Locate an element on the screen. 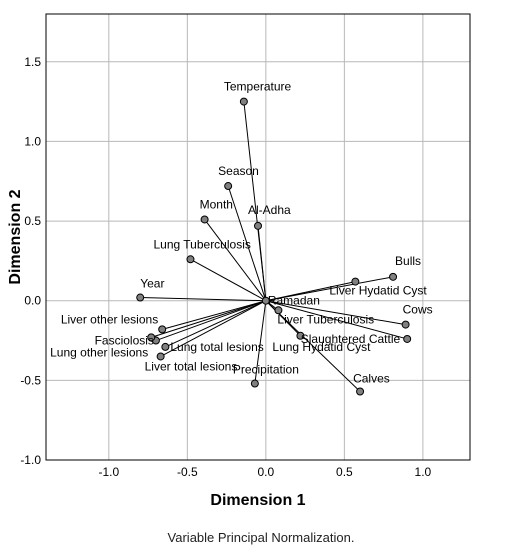 This screenshot has height=550, width=522. label-lung-total-lesions: Lung total lesions is located at coordinates (216, 347).